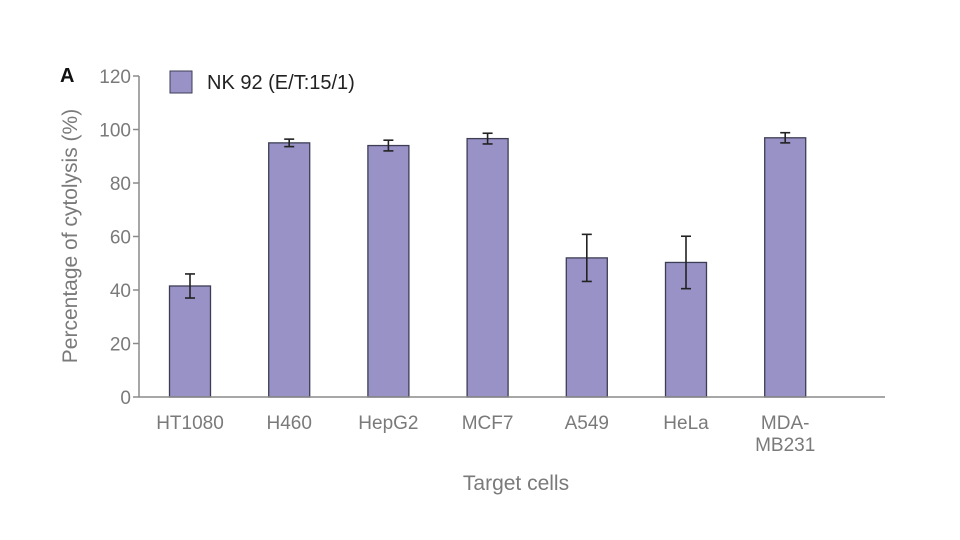 This screenshot has height=540, width=960. What do you see at coordinates (288, 423) in the screenshot?
I see `x-category-label: H460` at bounding box center [288, 423].